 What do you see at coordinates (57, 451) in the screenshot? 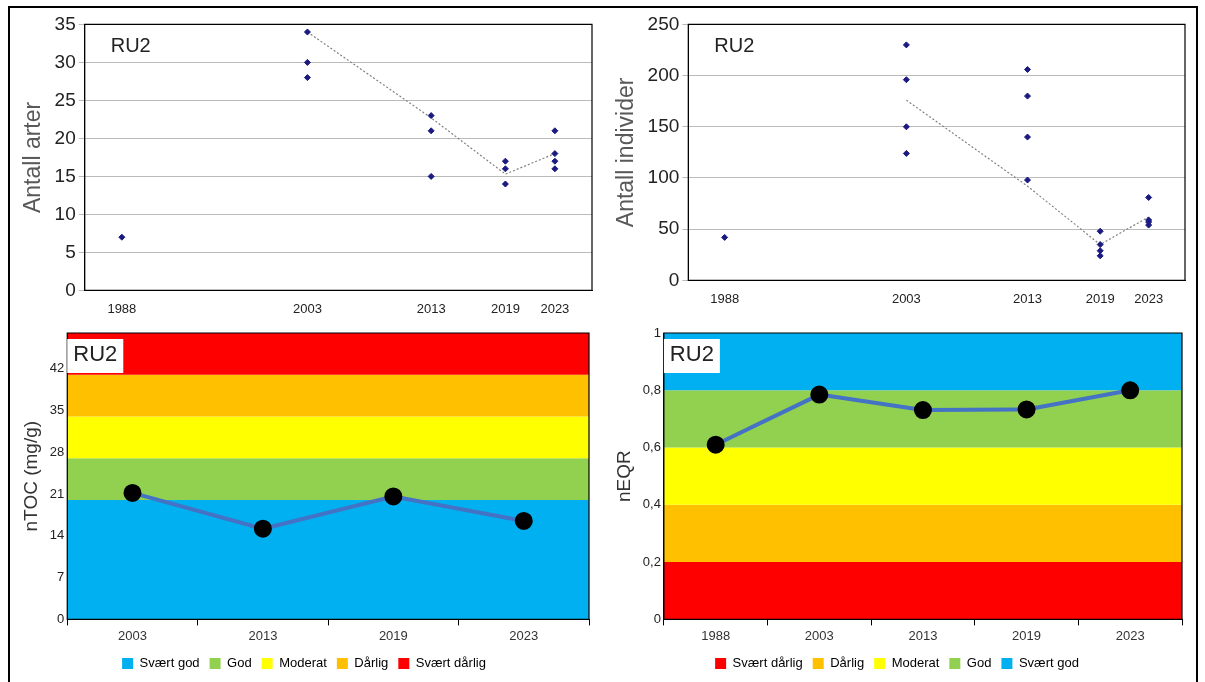
I see `y-tick-label: 28` at bounding box center [57, 451].